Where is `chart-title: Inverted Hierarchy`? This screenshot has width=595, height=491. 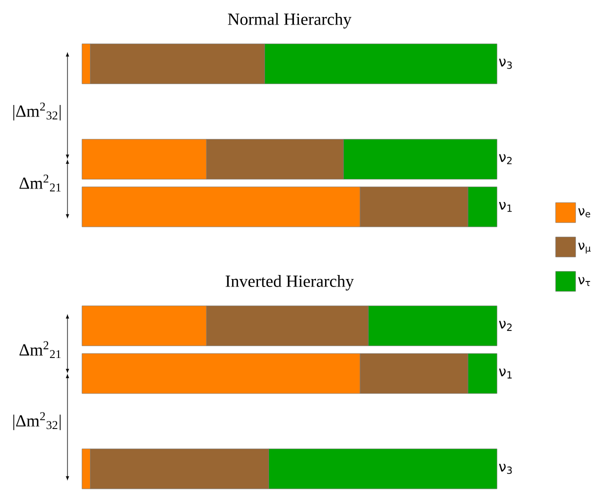 chart-title: Inverted Hierarchy is located at coordinates (290, 282).